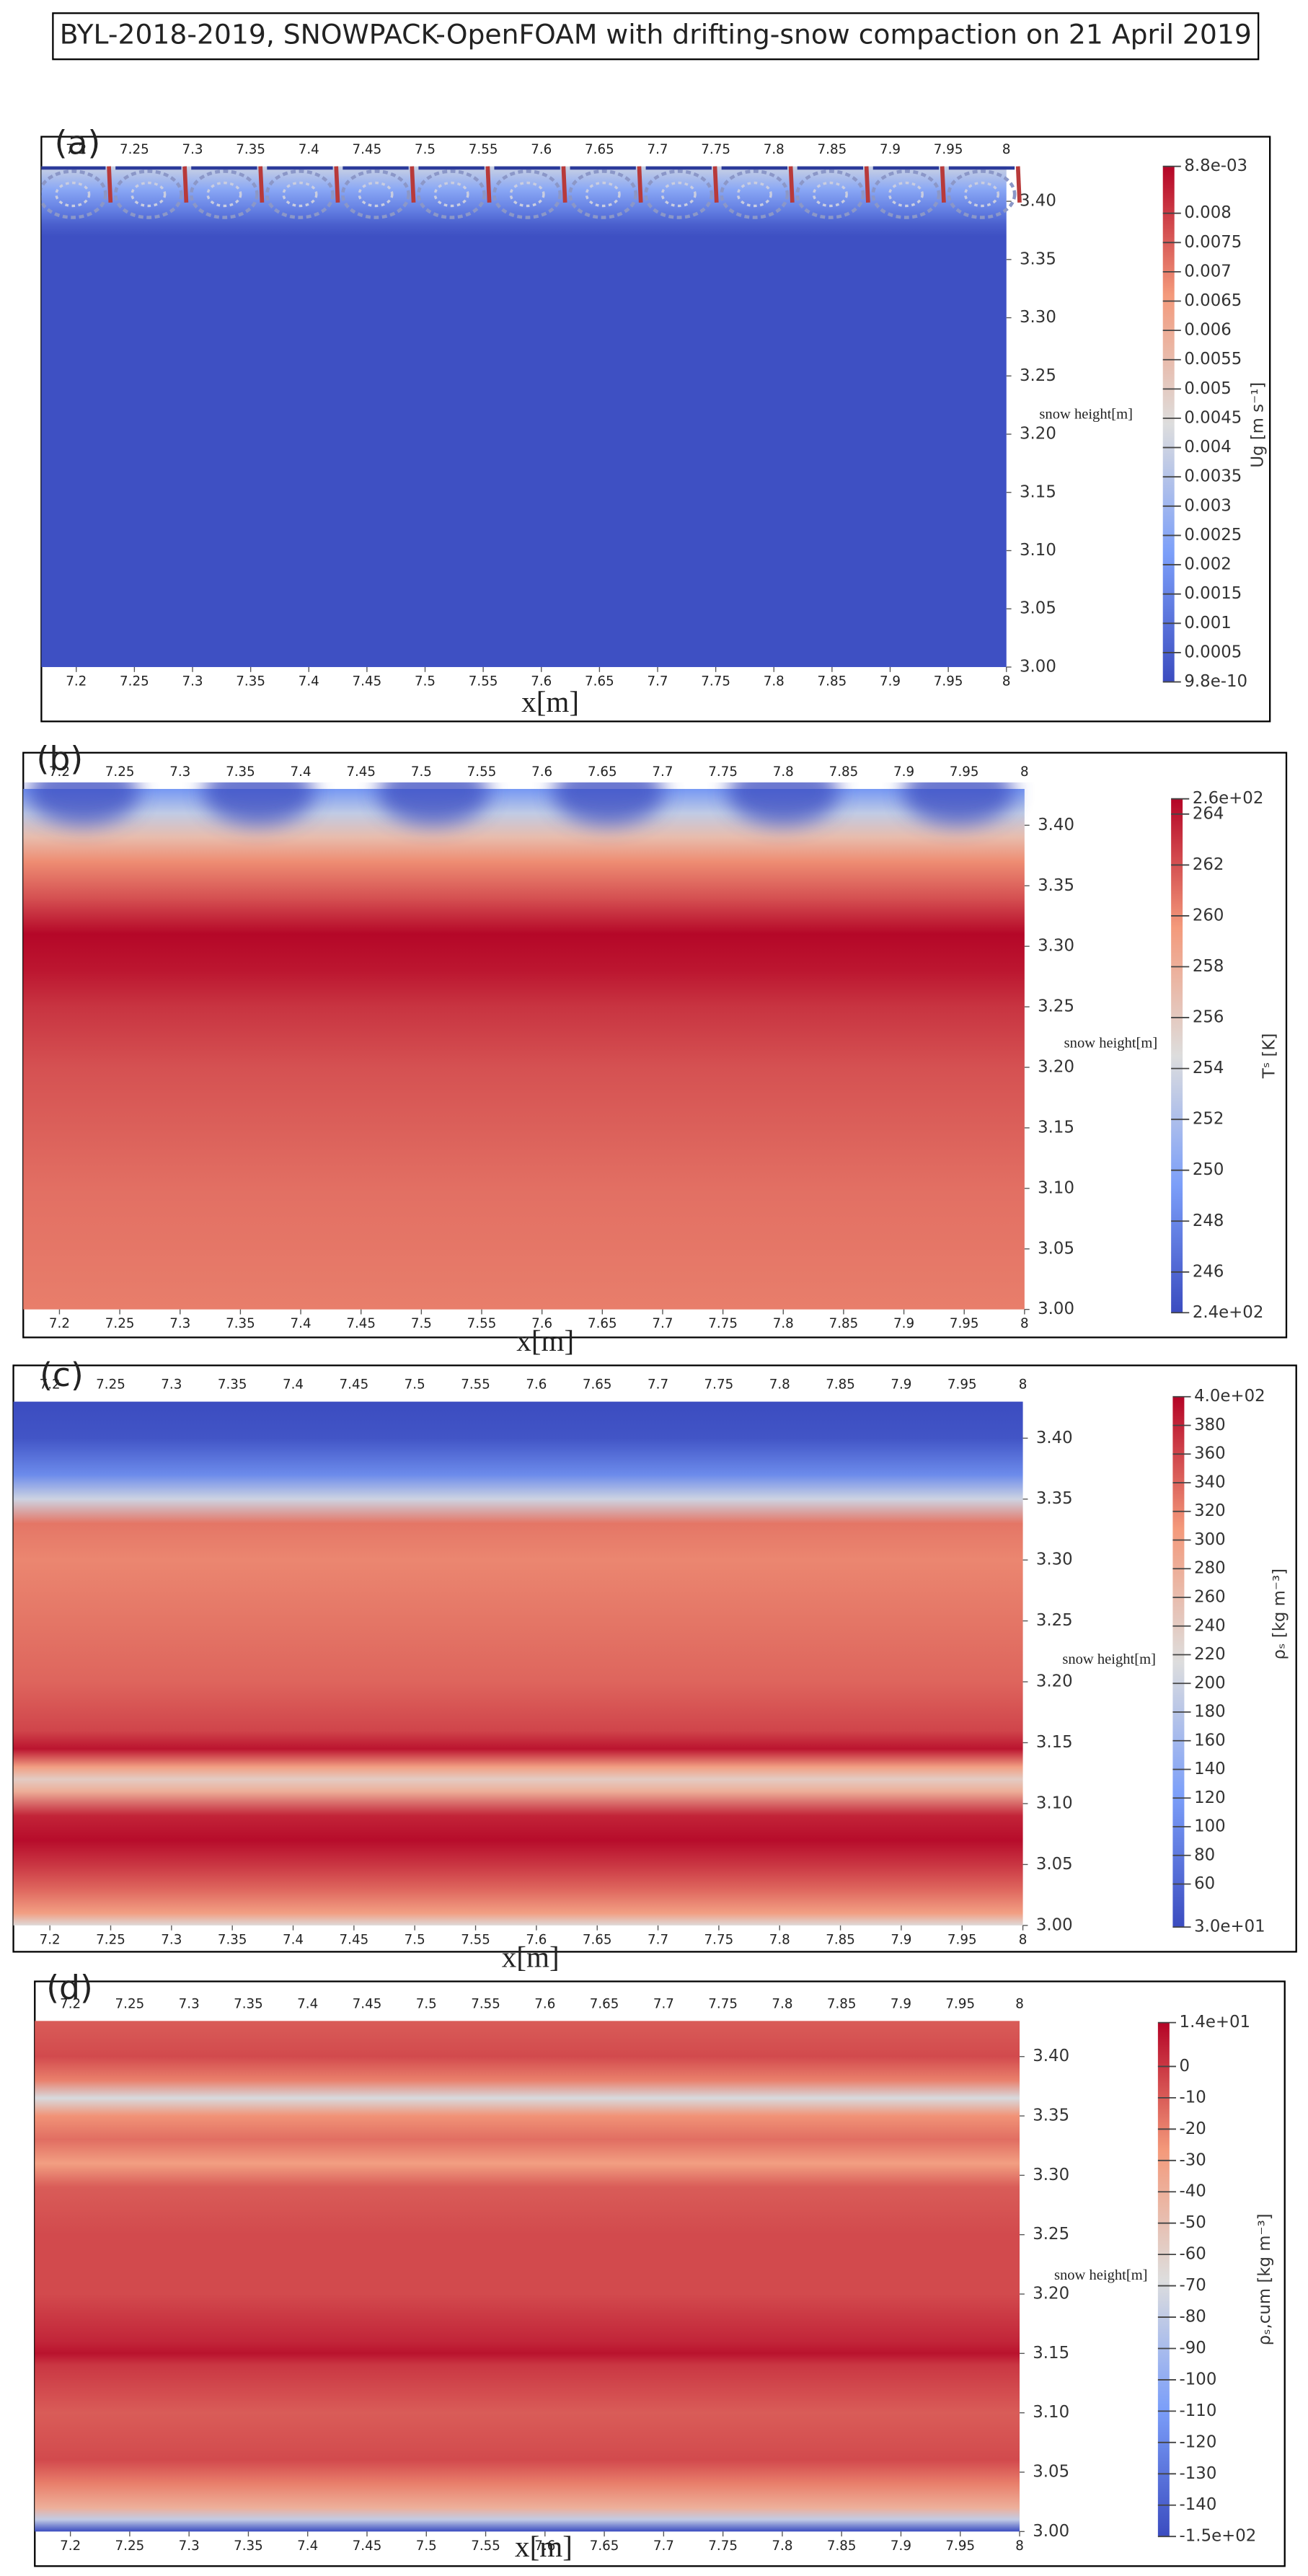 This screenshot has width=1308, height=2576. Describe the element at coordinates (1054, 1924) in the screenshot. I see `y-tick-label: 3.00` at that location.